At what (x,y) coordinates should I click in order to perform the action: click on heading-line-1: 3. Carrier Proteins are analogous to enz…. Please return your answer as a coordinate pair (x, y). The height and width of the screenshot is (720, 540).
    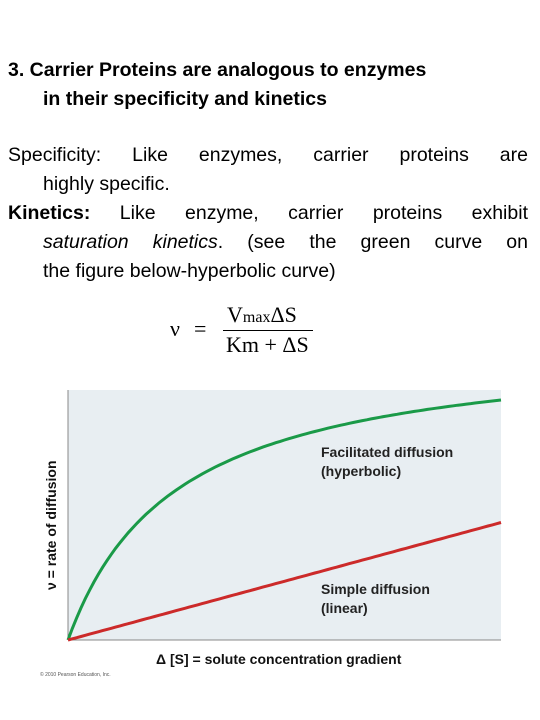
    Looking at the image, I should click on (217, 70).